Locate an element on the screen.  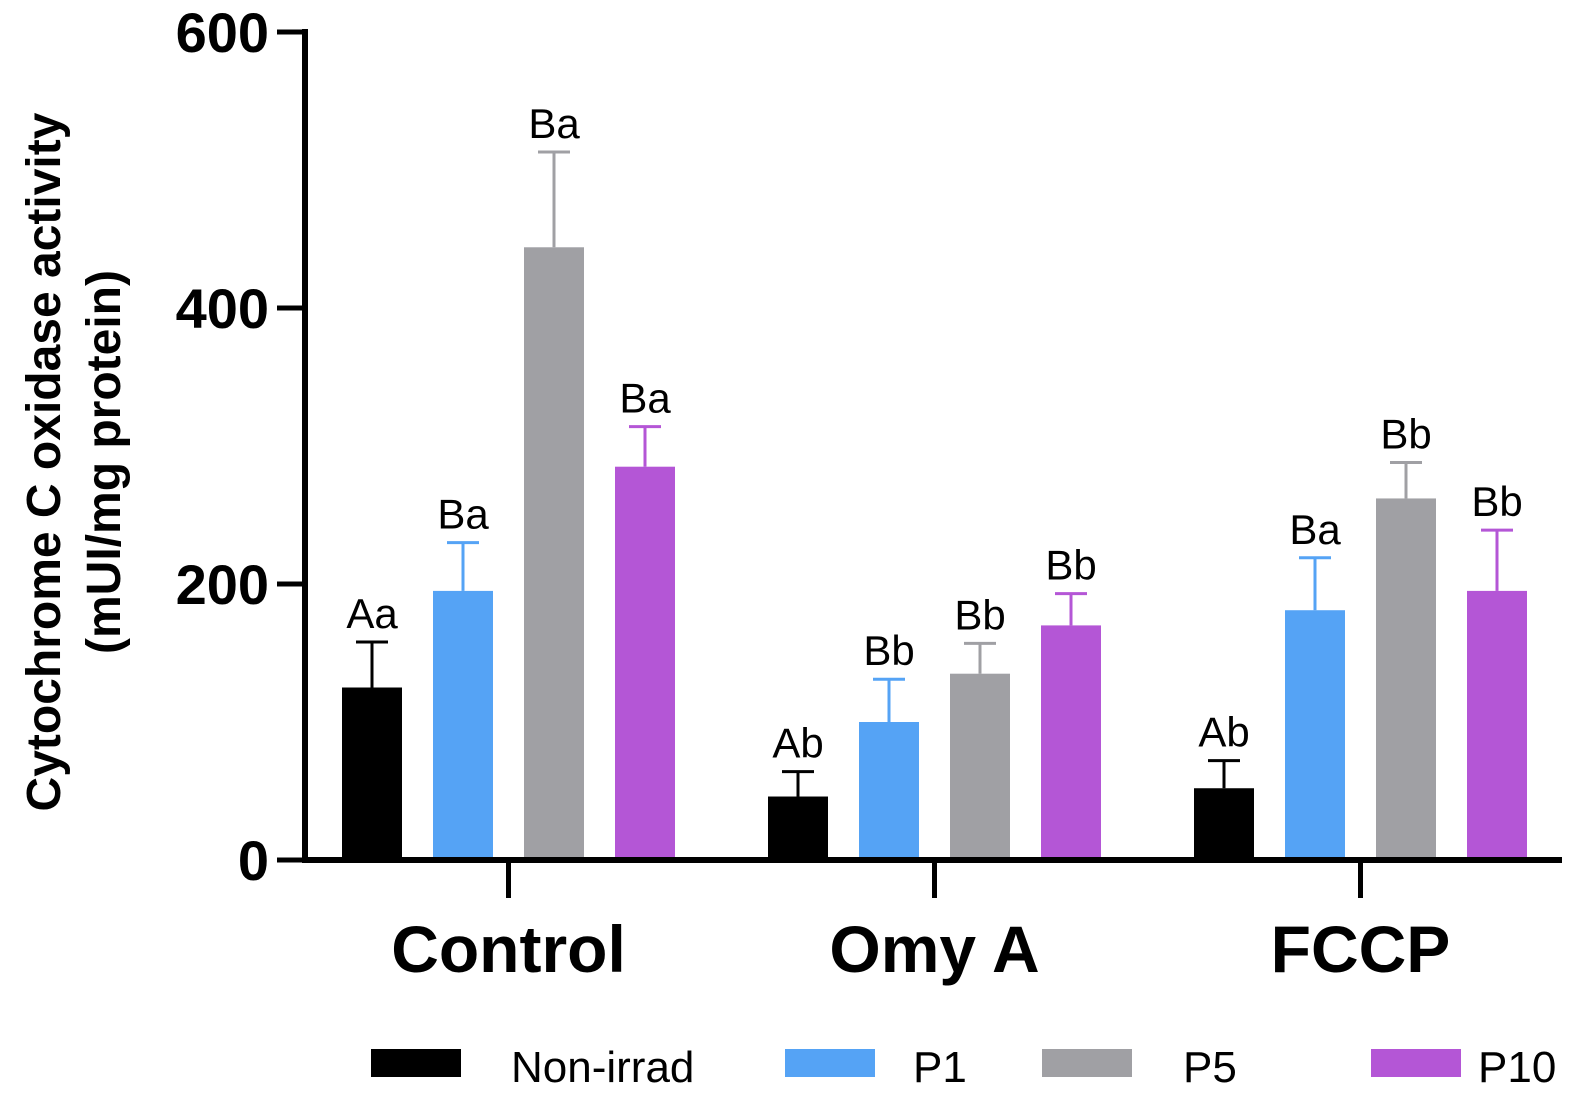
bar-p5-omy-a is located at coordinates (980, 766).